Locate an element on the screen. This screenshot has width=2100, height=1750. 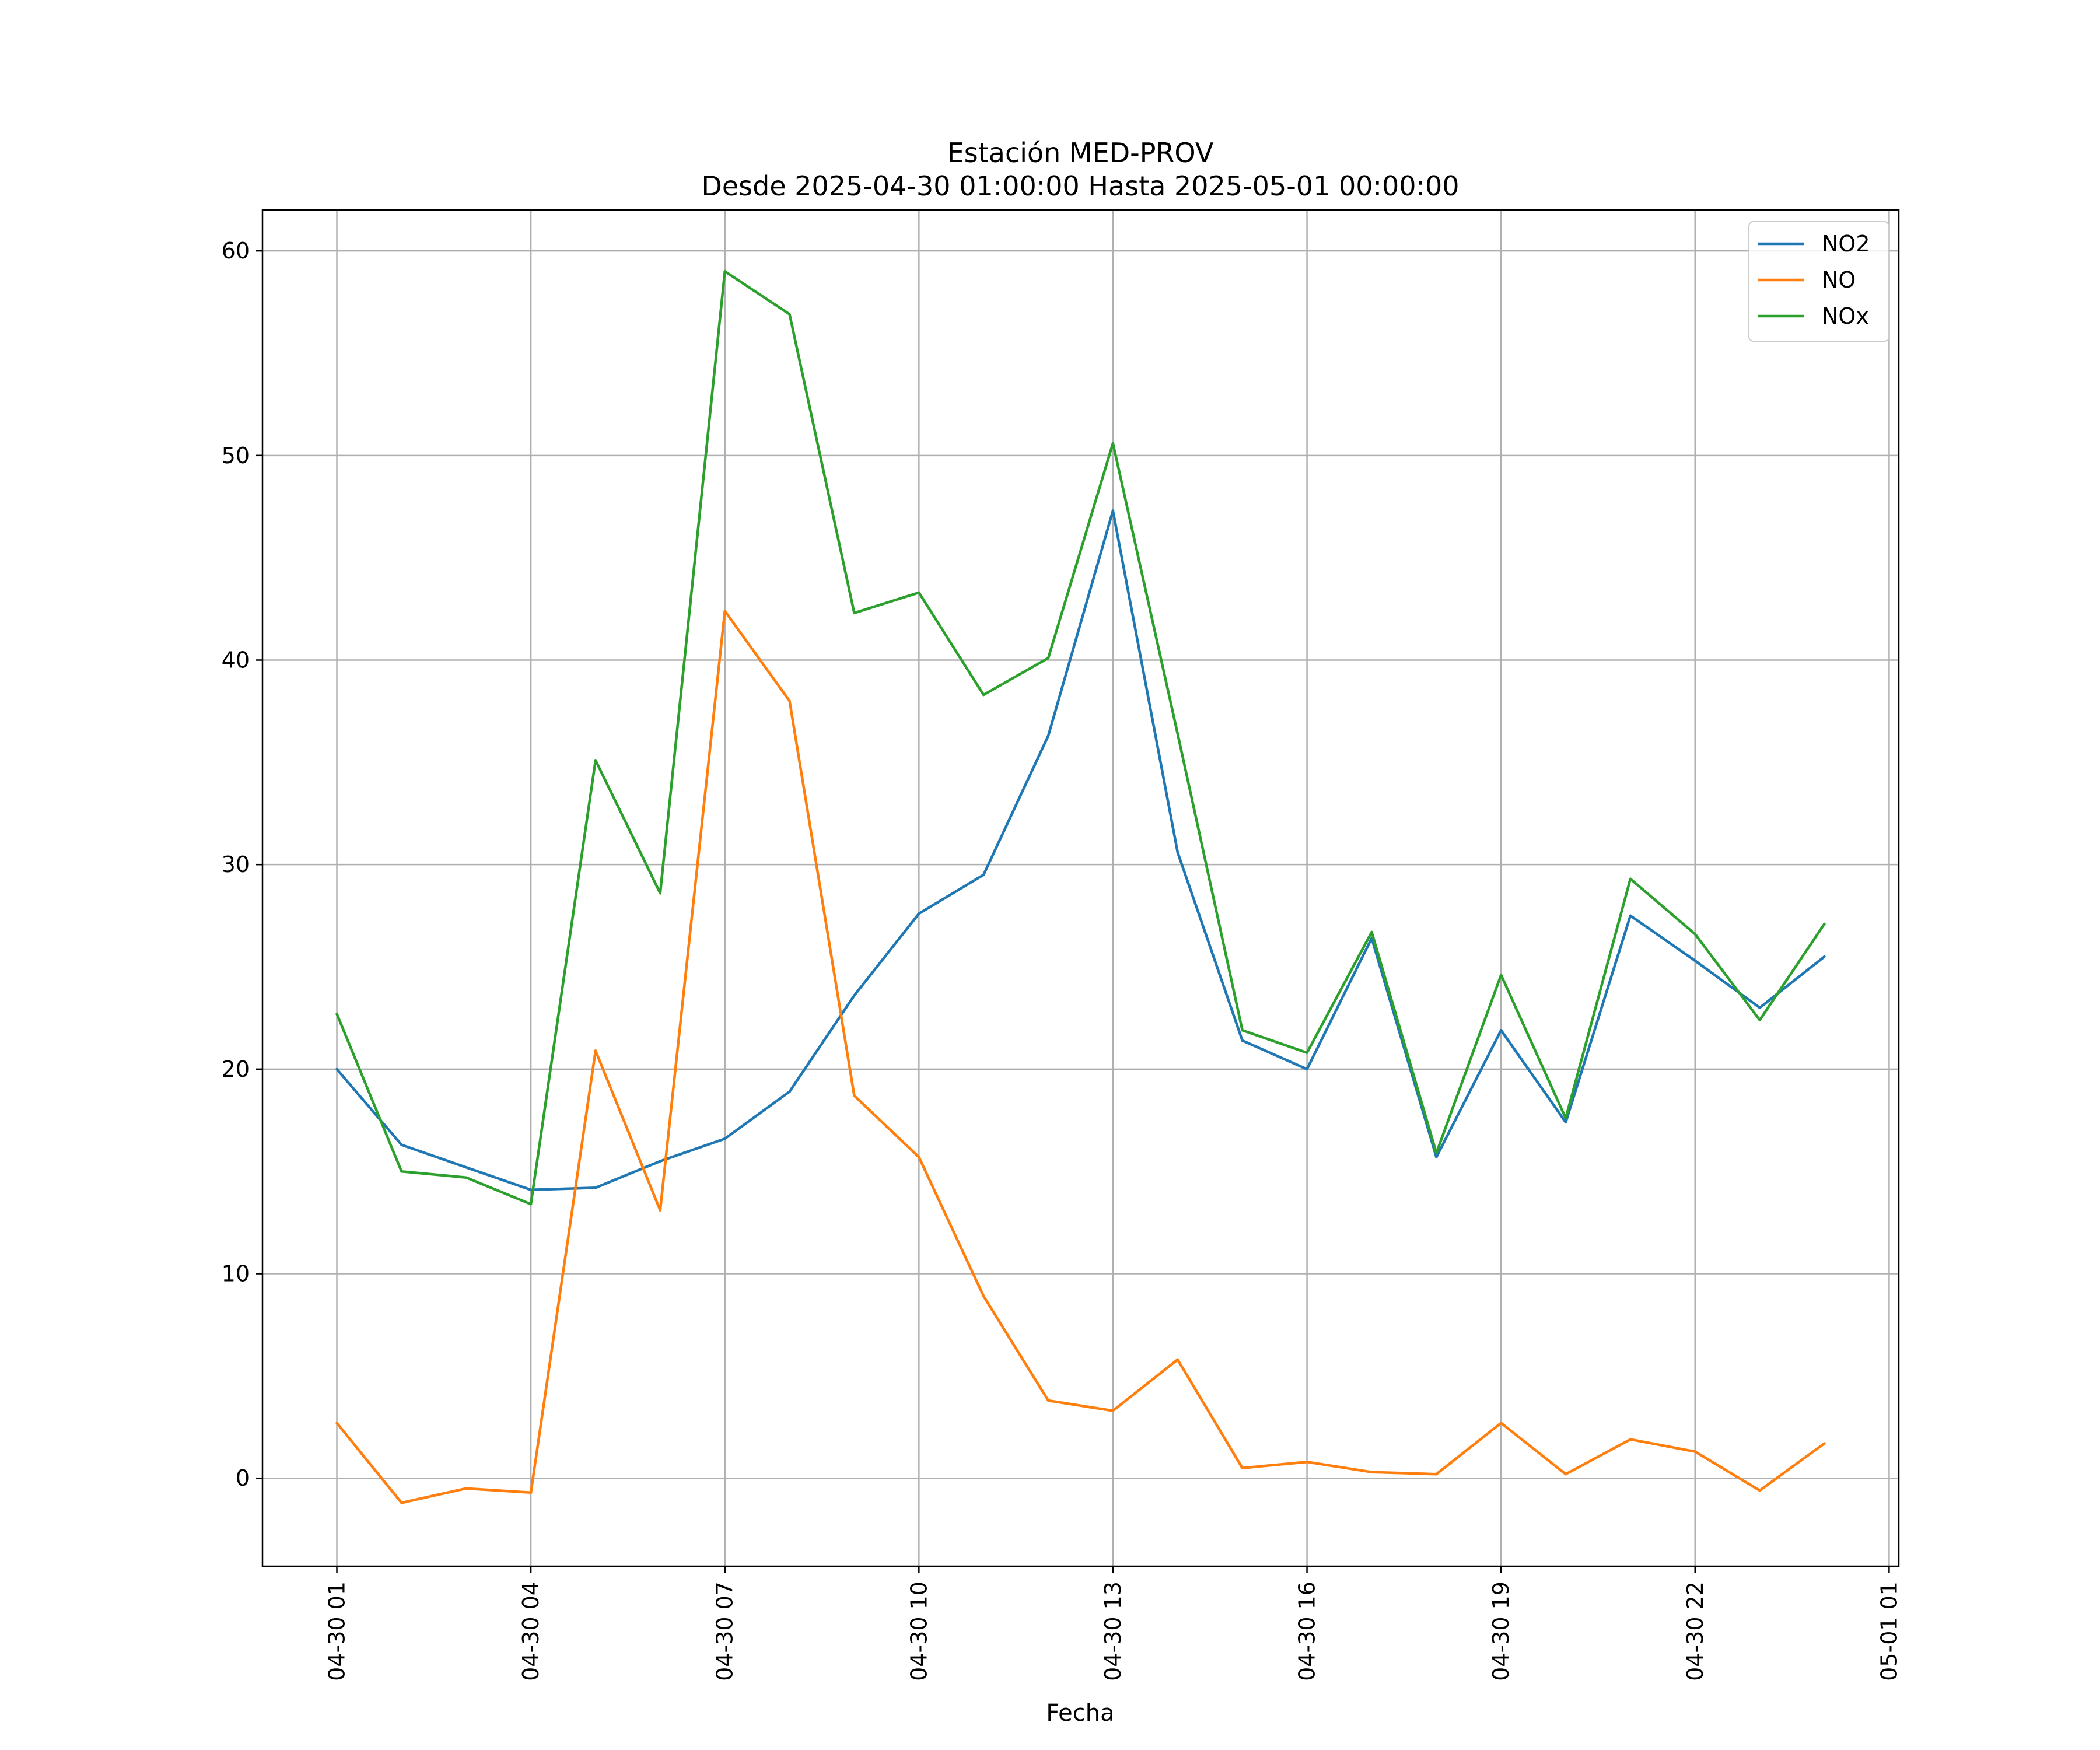
x-axis-label: Fecha is located at coordinates (1080, 1713).